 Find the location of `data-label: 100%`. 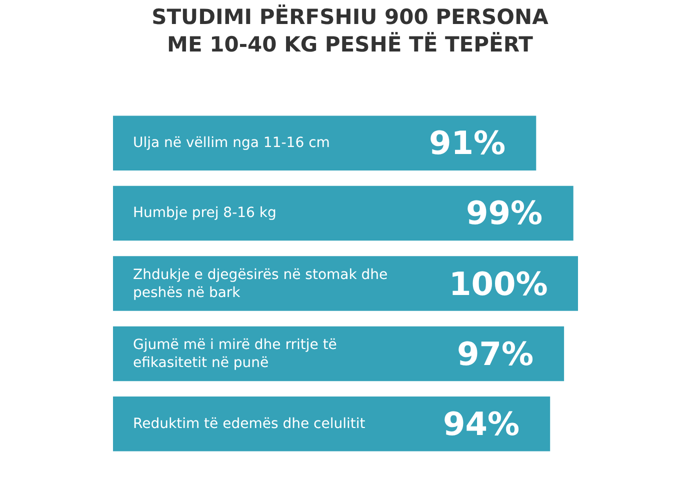

data-label: 100% is located at coordinates (498, 284).